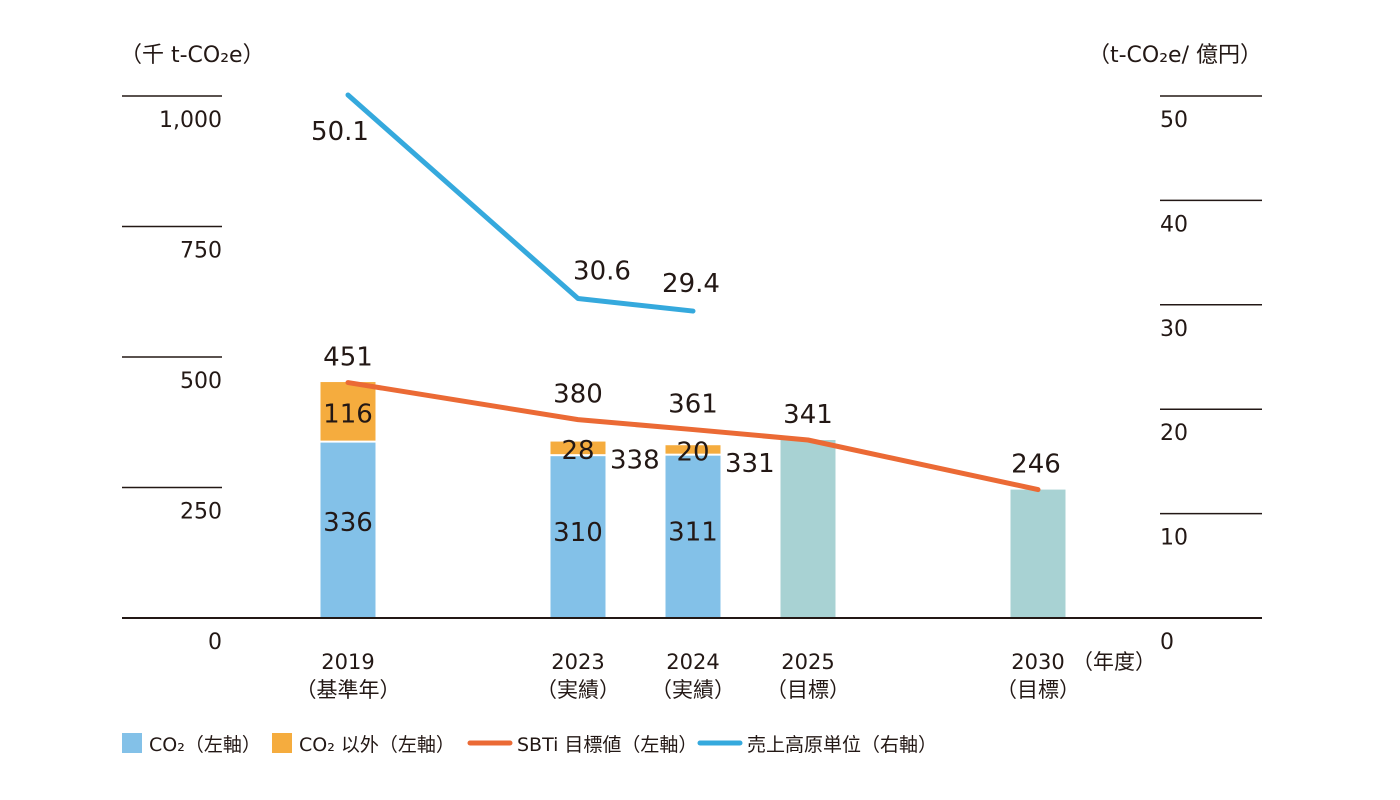  Describe the element at coordinates (807, 662) in the screenshot. I see `x-tick-year: 2025` at that location.